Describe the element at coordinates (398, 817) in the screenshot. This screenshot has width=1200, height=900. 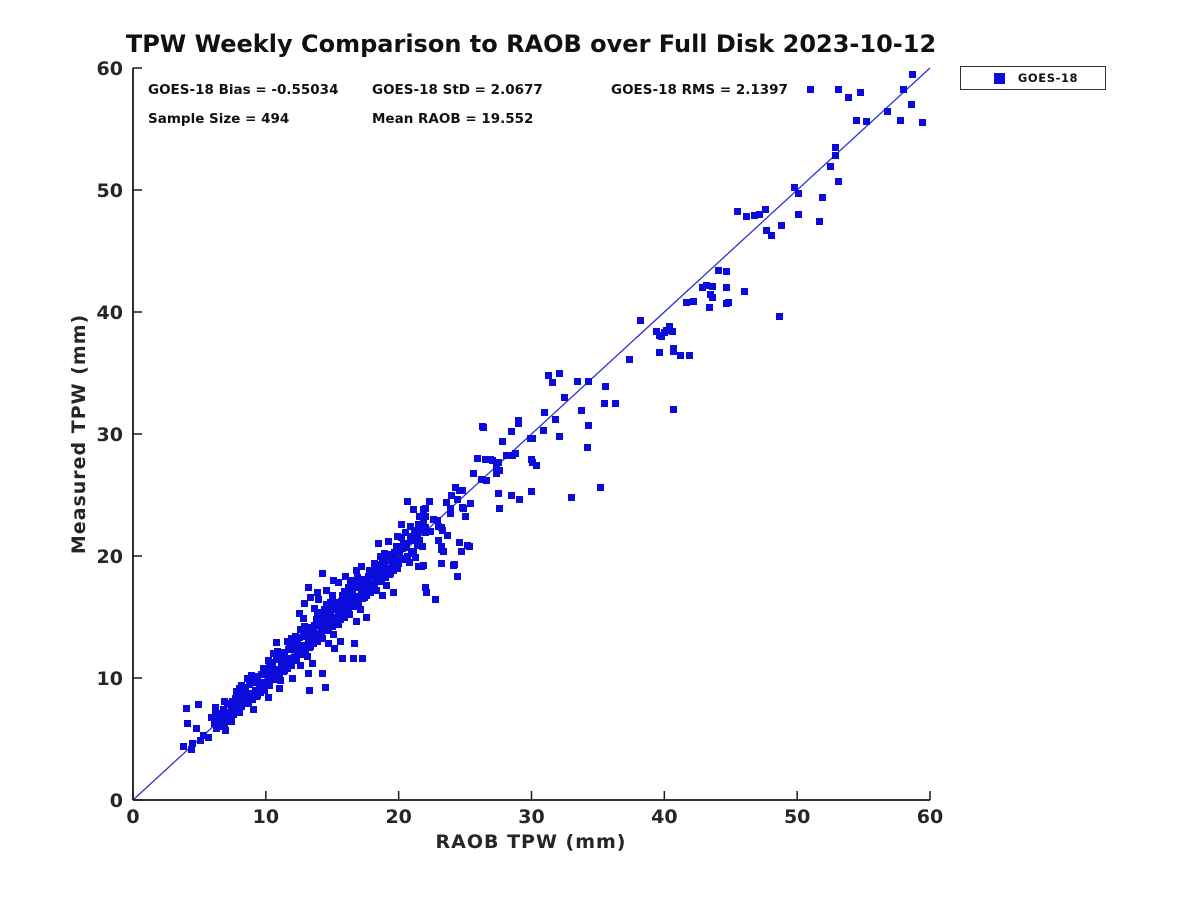
I see `x-tick-label: 20` at that location.